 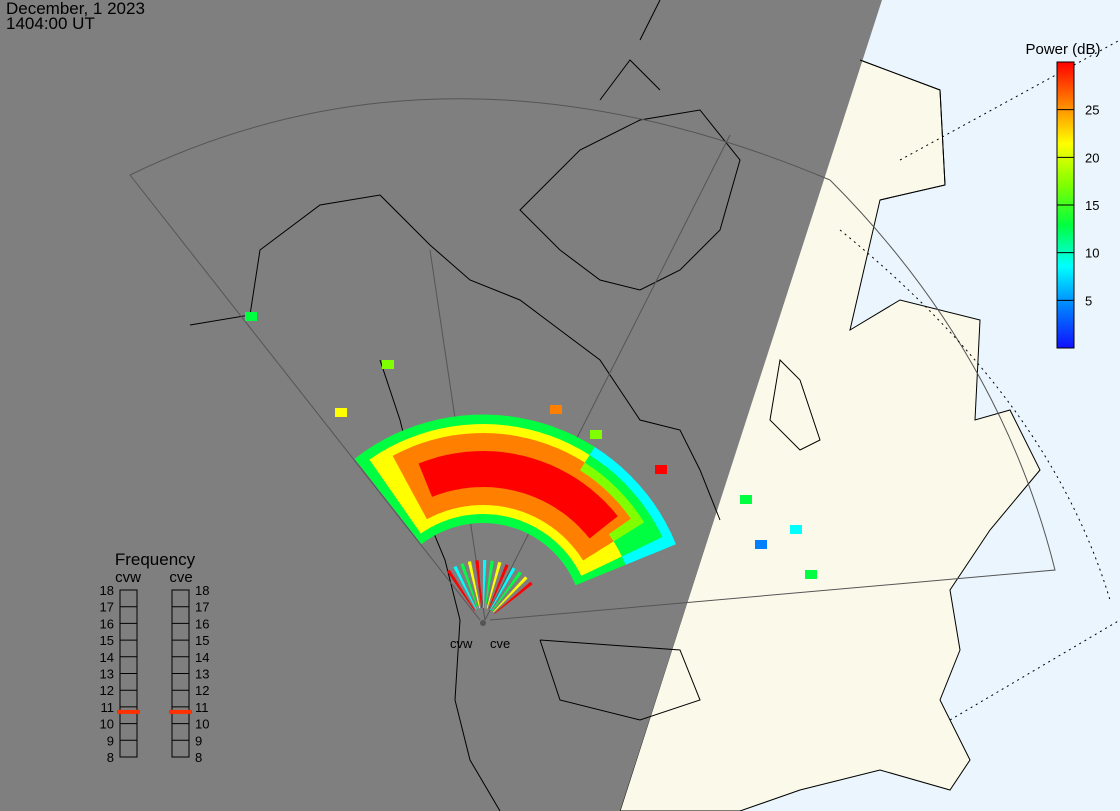 What do you see at coordinates (483, 623) in the screenshot?
I see `radar-site-marker` at bounding box center [483, 623].